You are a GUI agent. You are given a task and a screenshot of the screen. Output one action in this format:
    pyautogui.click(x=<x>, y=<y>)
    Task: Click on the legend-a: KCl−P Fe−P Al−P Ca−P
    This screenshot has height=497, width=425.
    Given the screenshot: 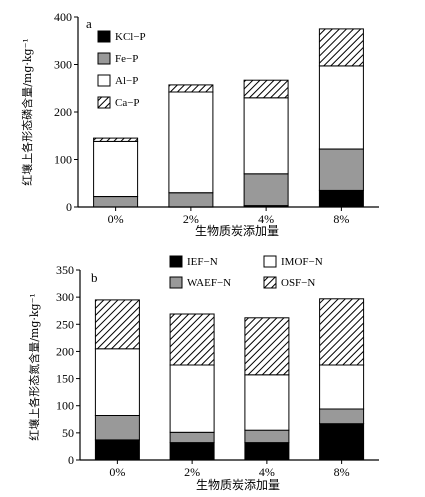 What is the action you would take?
    pyautogui.click(x=121, y=69)
    